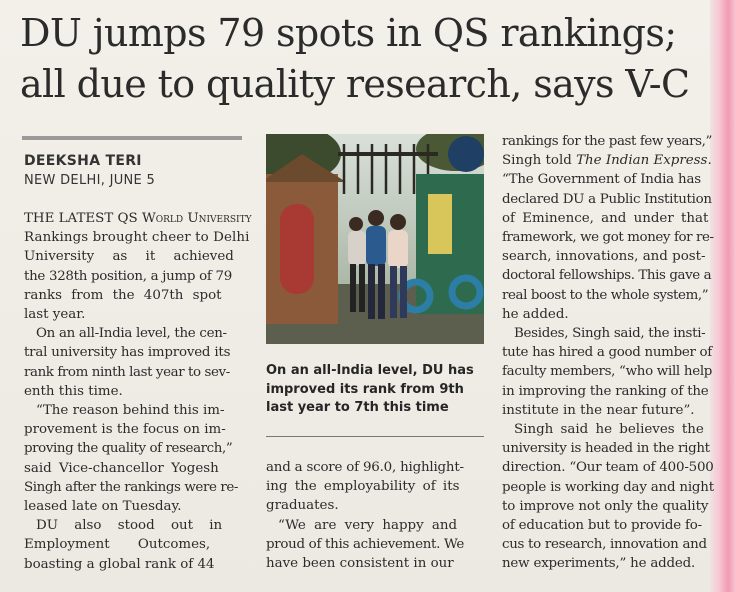  What do you see at coordinates (375, 436) in the screenshot?
I see `caption-rule` at bounding box center [375, 436].